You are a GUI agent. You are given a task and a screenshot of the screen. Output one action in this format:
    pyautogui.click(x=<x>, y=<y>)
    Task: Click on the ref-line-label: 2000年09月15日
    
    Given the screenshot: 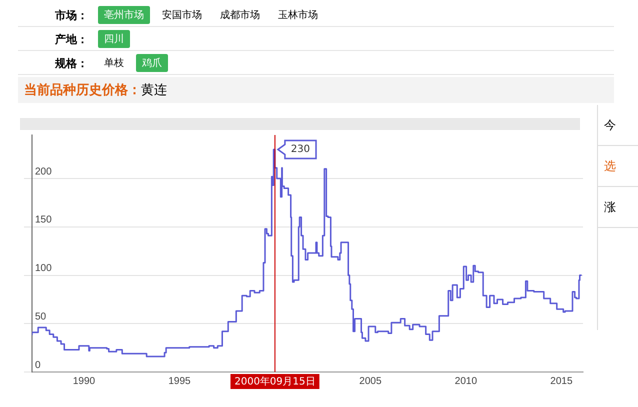 What is the action you would take?
    pyautogui.click(x=275, y=382)
    